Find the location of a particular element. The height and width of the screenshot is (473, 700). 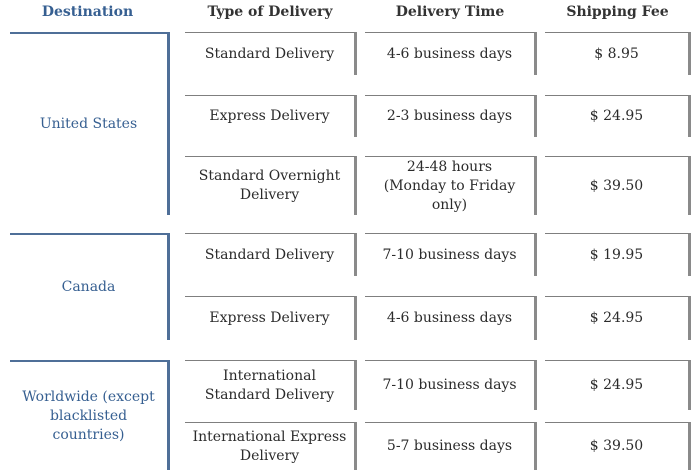

time-label: 24-48 hours (Monday to Friday only) is located at coordinates (449, 185).